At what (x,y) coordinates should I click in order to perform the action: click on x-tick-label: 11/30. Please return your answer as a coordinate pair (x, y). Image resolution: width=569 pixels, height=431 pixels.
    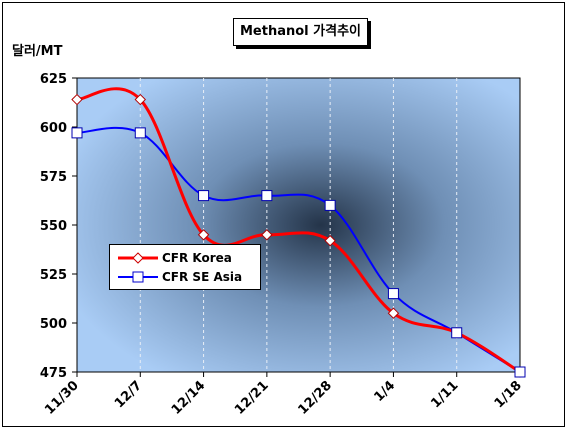
    Looking at the image, I should click on (62, 398).